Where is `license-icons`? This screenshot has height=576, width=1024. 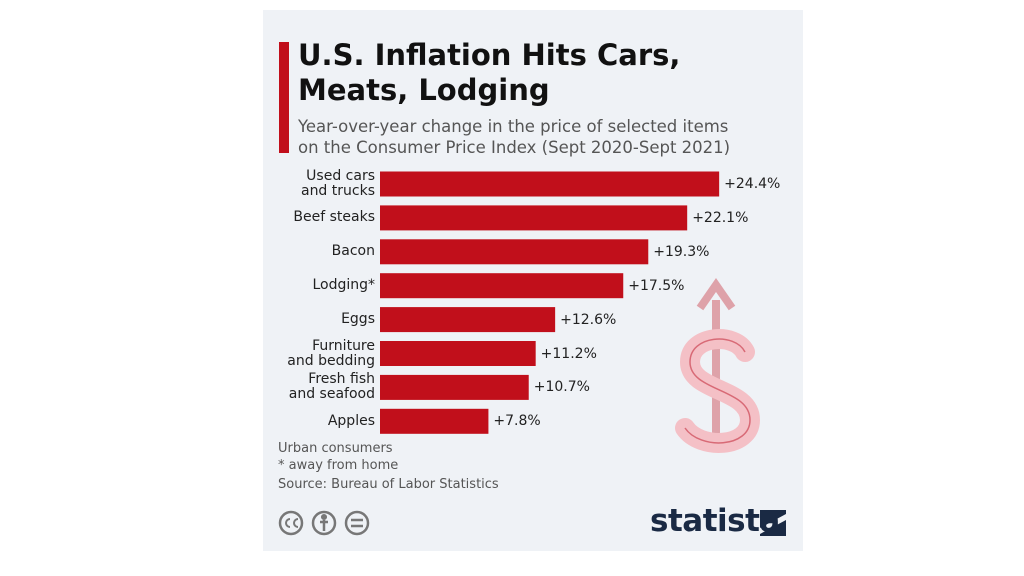
license-icons is located at coordinates (324, 523).